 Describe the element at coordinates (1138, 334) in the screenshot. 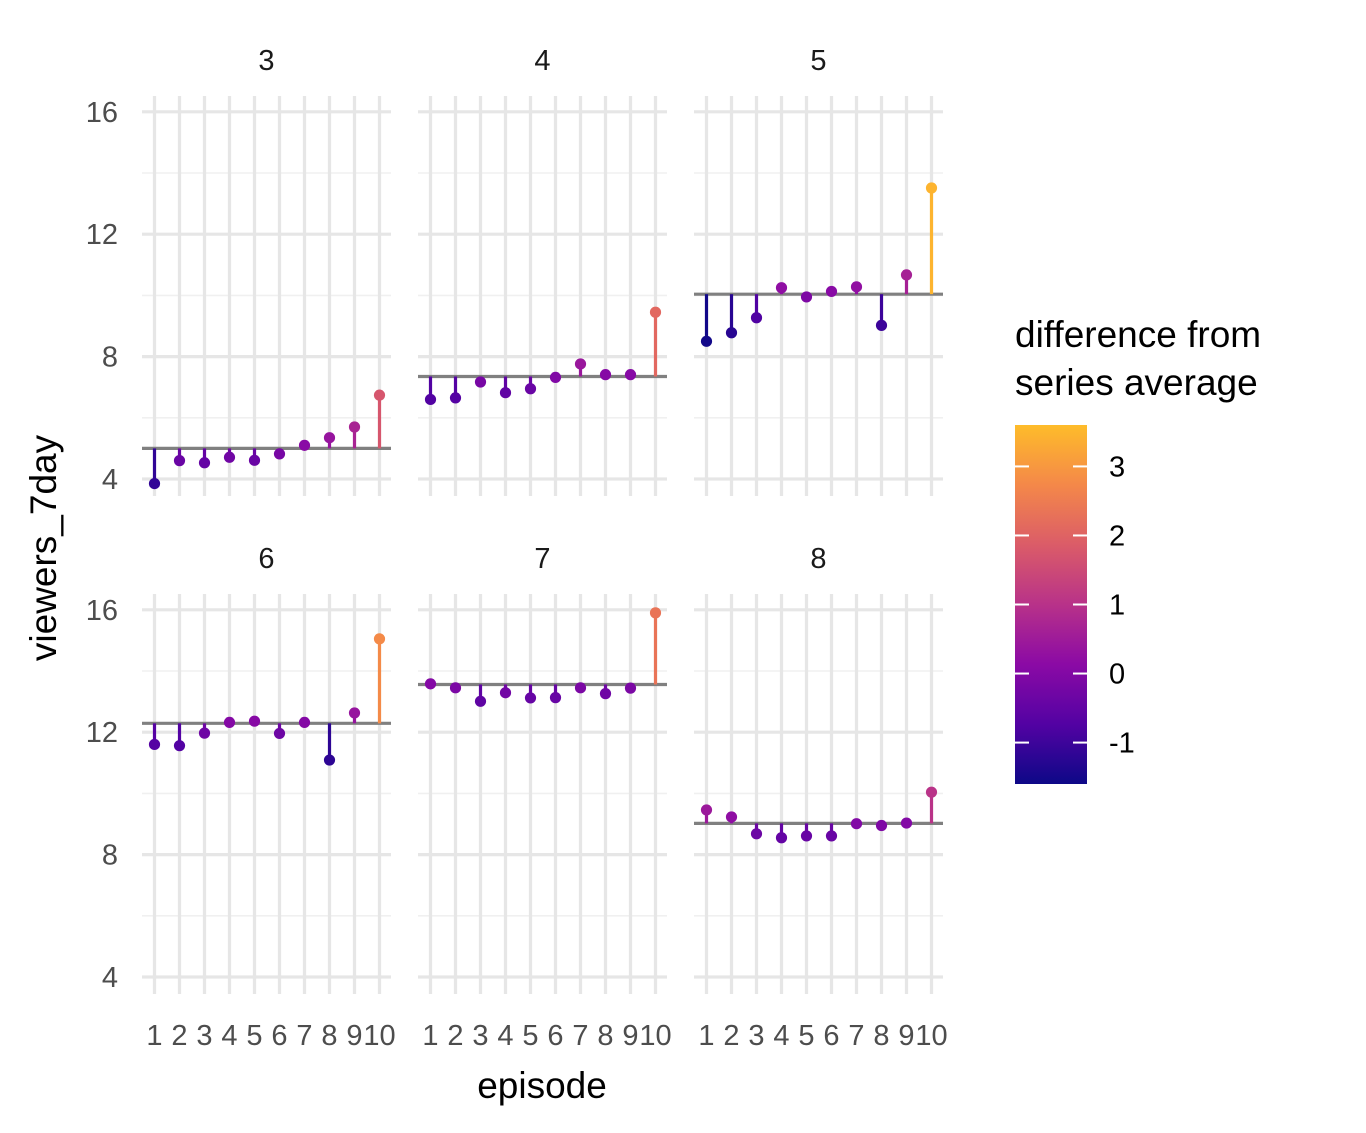

I see `legend-title-line-1: difference from` at that location.